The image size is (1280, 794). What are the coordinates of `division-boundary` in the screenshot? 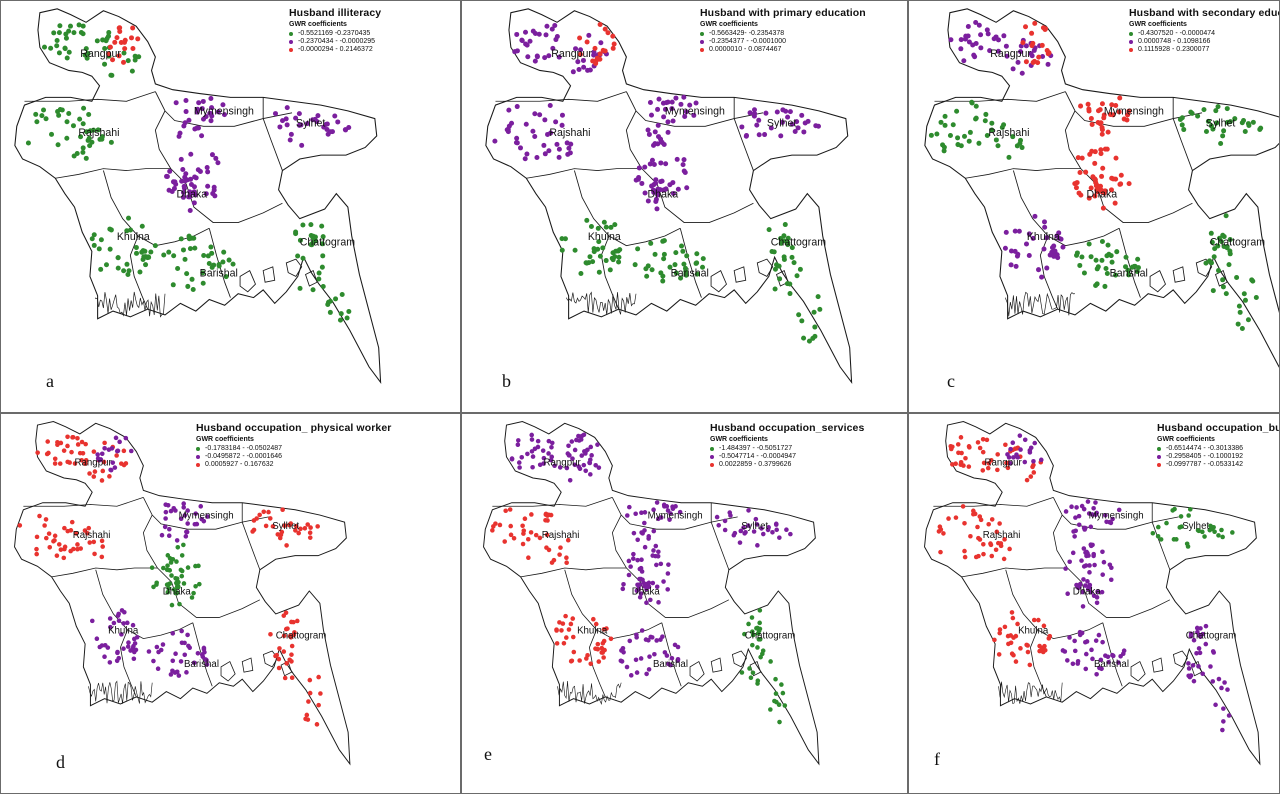 It's located at (1000, 96).